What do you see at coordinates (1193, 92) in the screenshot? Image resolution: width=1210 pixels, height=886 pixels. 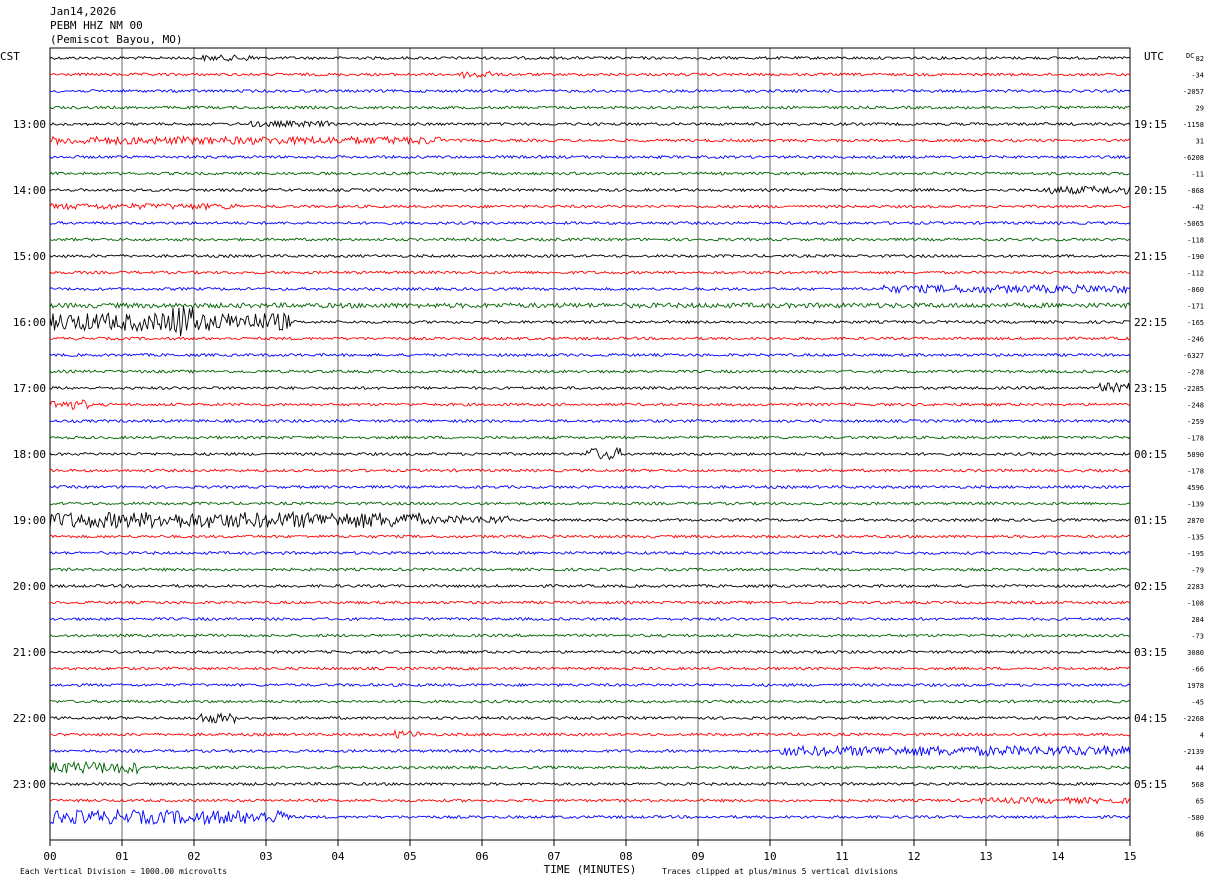 I see `dc-offset-label: -2057` at bounding box center [1193, 92].